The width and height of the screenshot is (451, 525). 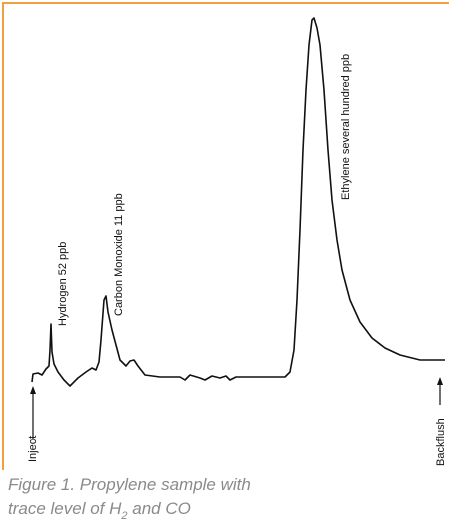 I want to click on peak-label: Ethylene several hundred ppb, so click(x=346, y=127).